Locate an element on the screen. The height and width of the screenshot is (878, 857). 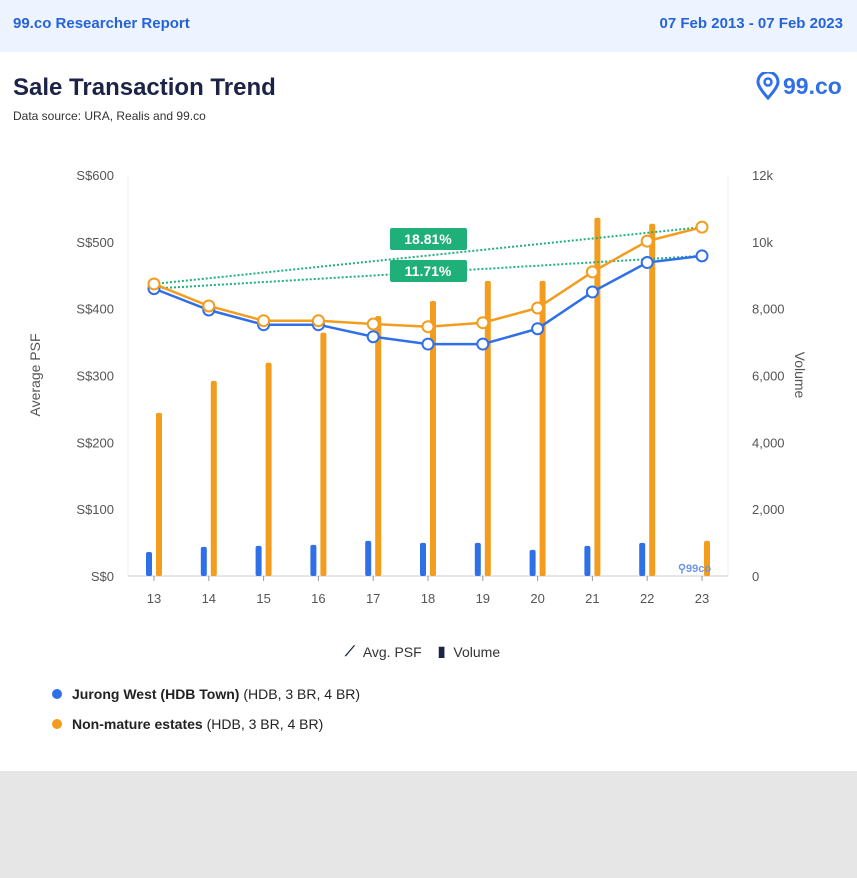
y2-axis-label: Volume is located at coordinates (800, 375).